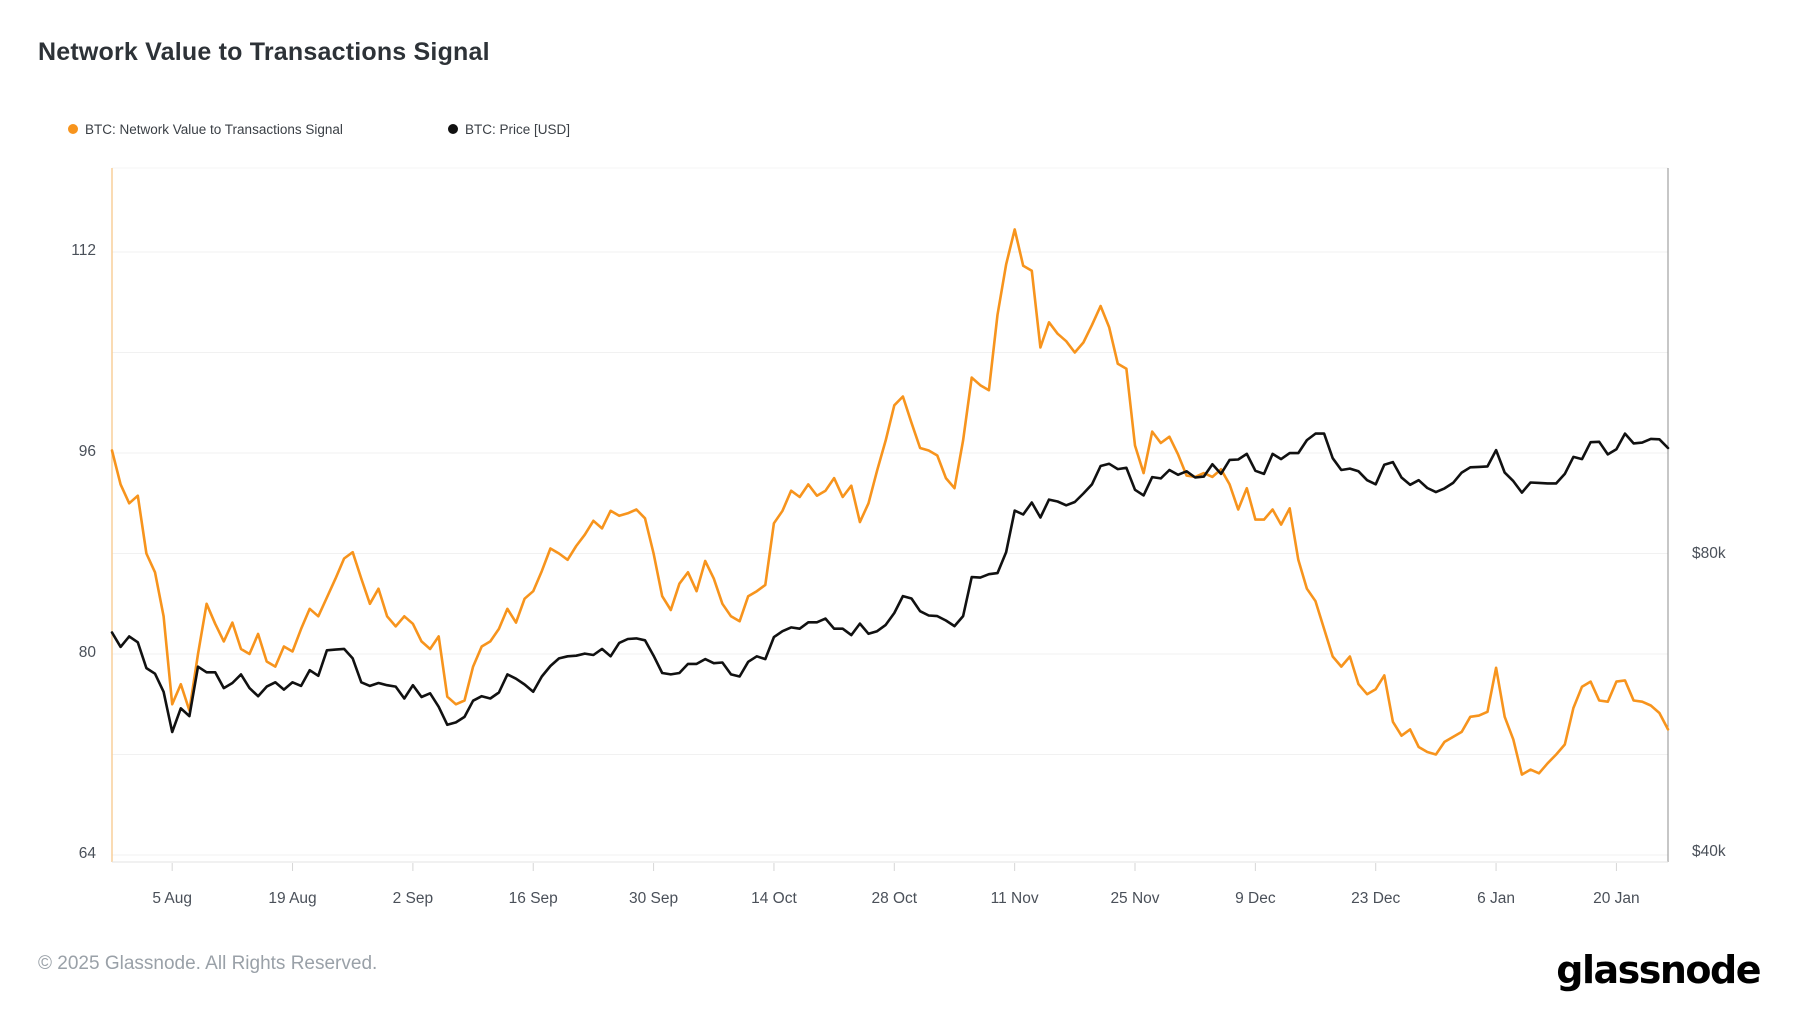 This screenshot has height=1013, width=1800. Describe the element at coordinates (292, 898) in the screenshot. I see `x-tick-label: 19 Aug` at that location.